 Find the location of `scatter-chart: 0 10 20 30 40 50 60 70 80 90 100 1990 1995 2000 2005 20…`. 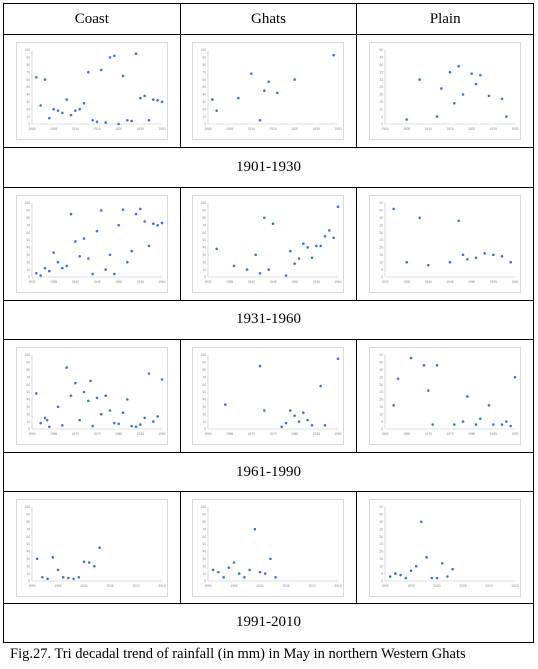

scatter-chart: 0 10 20 30 40 50 60 70 80 90 100 1990 1995 2000 2005 20… is located at coordinates (268, 547).